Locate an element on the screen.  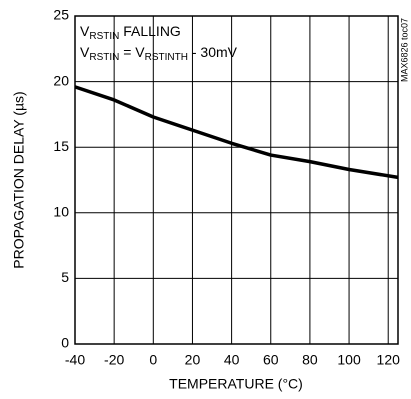
annotation-text: = V is located at coordinates (132, 52).